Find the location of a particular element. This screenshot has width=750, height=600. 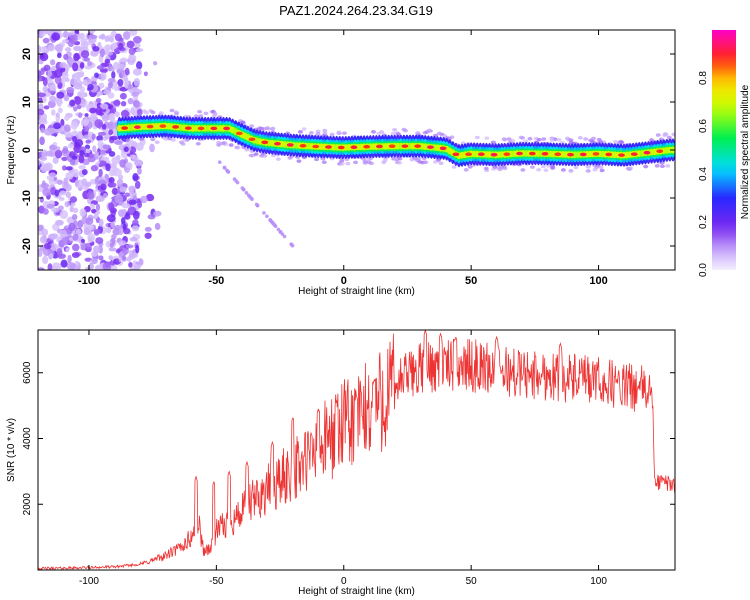

x-tick-label: 50 is located at coordinates (471, 281).